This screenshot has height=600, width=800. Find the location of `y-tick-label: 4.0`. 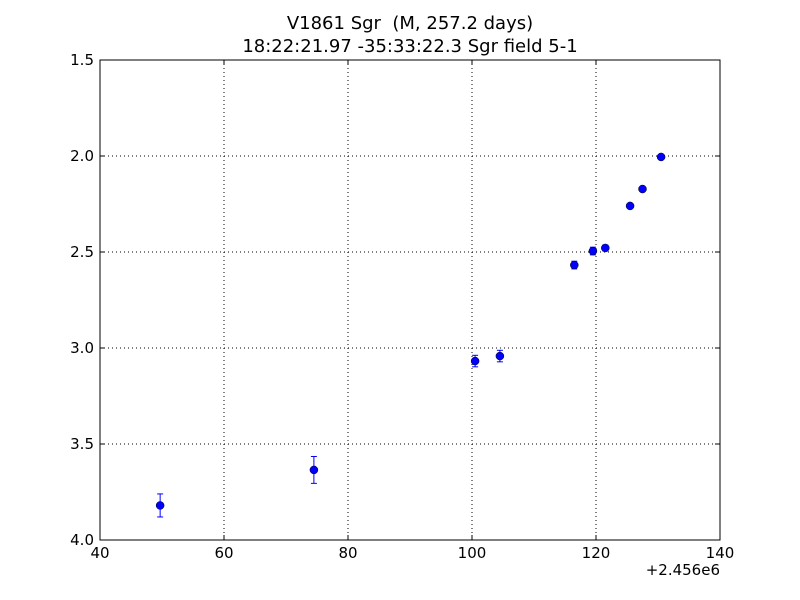

y-tick-label: 4.0 is located at coordinates (82, 540).